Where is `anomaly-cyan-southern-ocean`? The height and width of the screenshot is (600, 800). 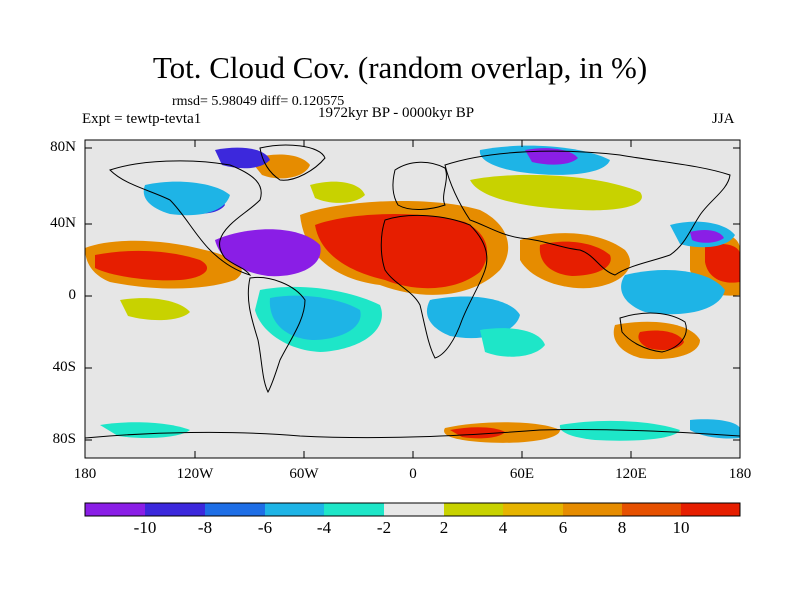 anomaly-cyan-southern-ocean is located at coordinates (619, 430).